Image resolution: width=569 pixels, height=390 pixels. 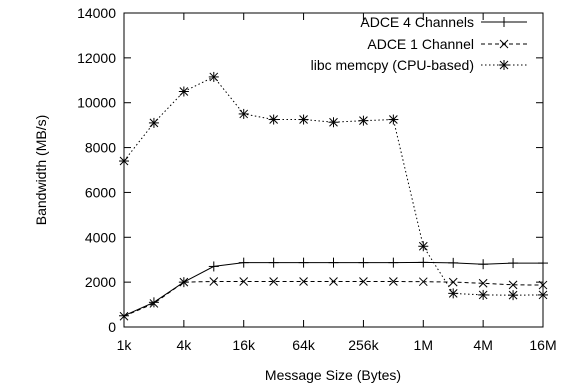 I want to click on x-tick-label: 4M, so click(x=482, y=345).